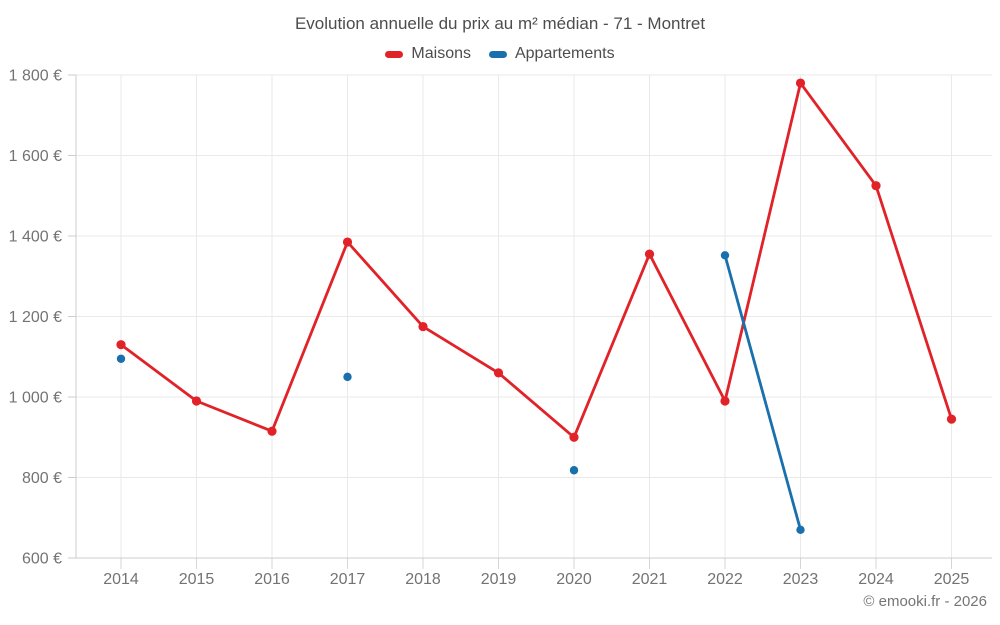  Describe the element at coordinates (423, 579) in the screenshot. I see `x-axis-label: 2018` at that location.